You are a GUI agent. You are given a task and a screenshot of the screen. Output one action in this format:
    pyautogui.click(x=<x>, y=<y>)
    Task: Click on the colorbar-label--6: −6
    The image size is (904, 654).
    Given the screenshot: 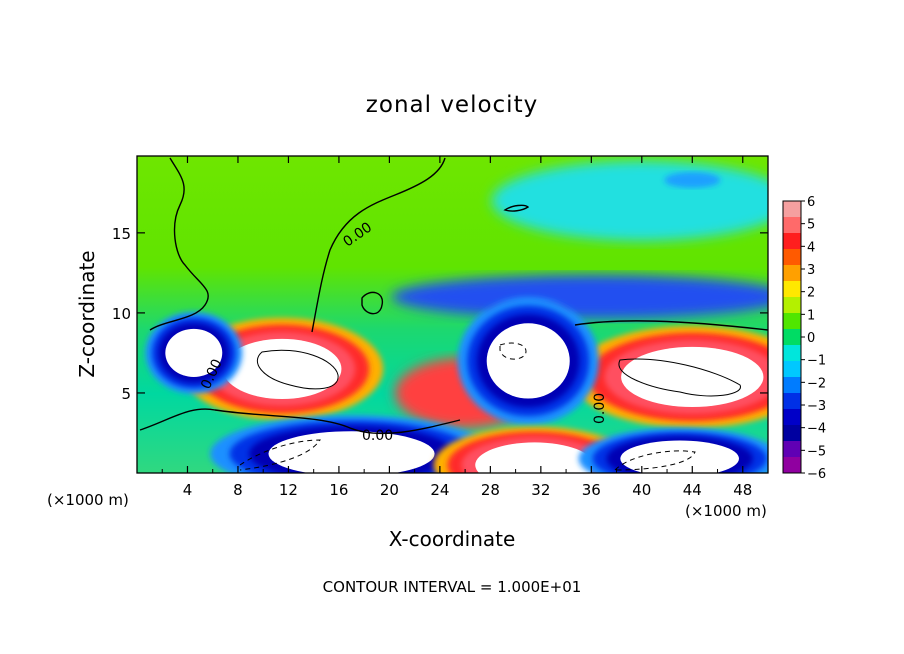 What is the action you would take?
    pyautogui.click(x=816, y=474)
    